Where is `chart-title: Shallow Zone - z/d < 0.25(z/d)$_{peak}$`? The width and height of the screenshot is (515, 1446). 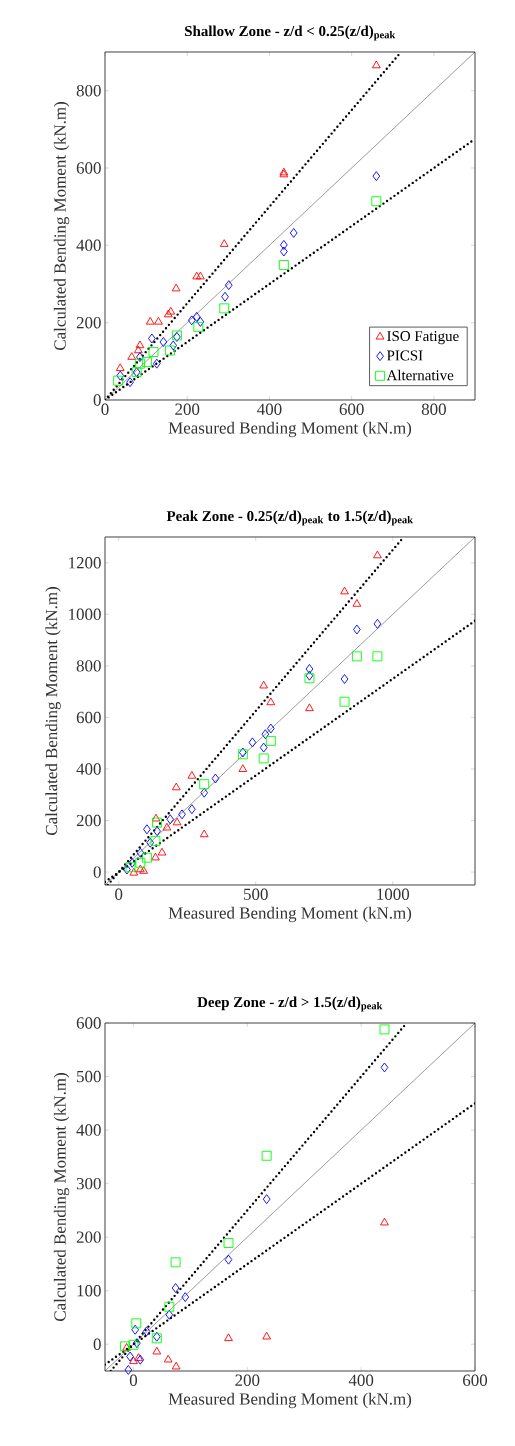 chart-title: Shallow Zone - z/d < 0.25(z/d)$_{peak}$ is located at coordinates (290, 33).